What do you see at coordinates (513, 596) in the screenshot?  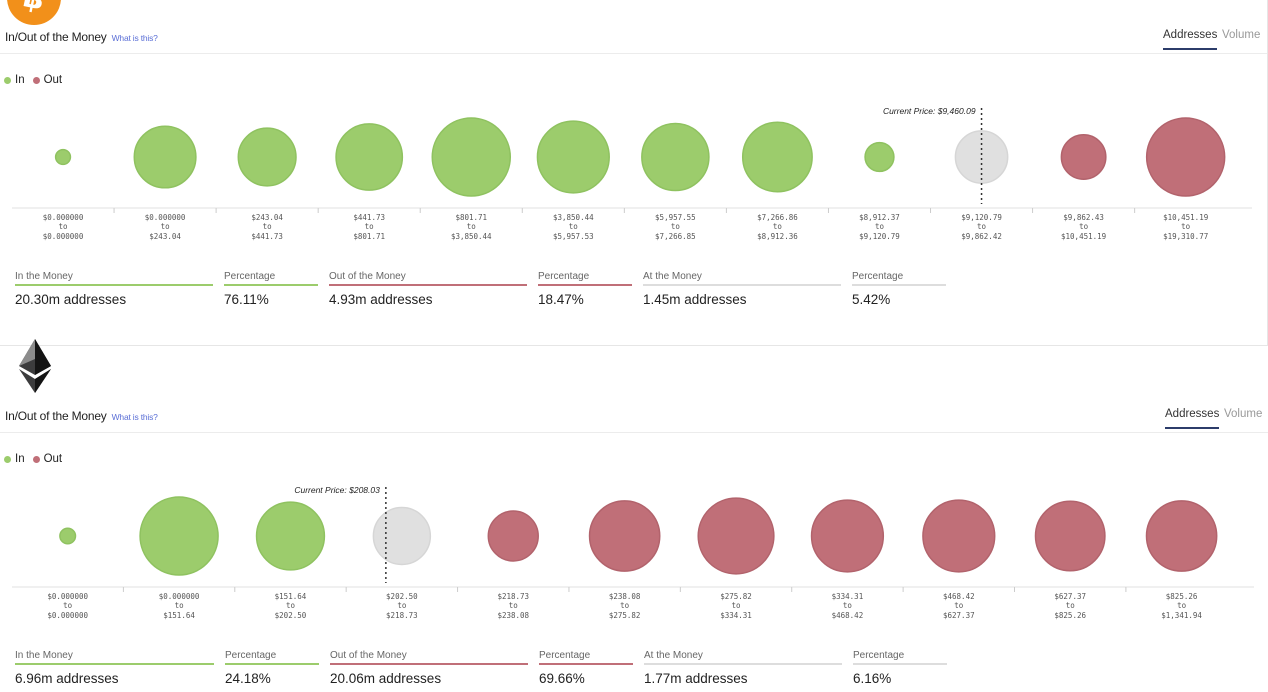 I see `range-from-label: $218.73` at bounding box center [513, 596].